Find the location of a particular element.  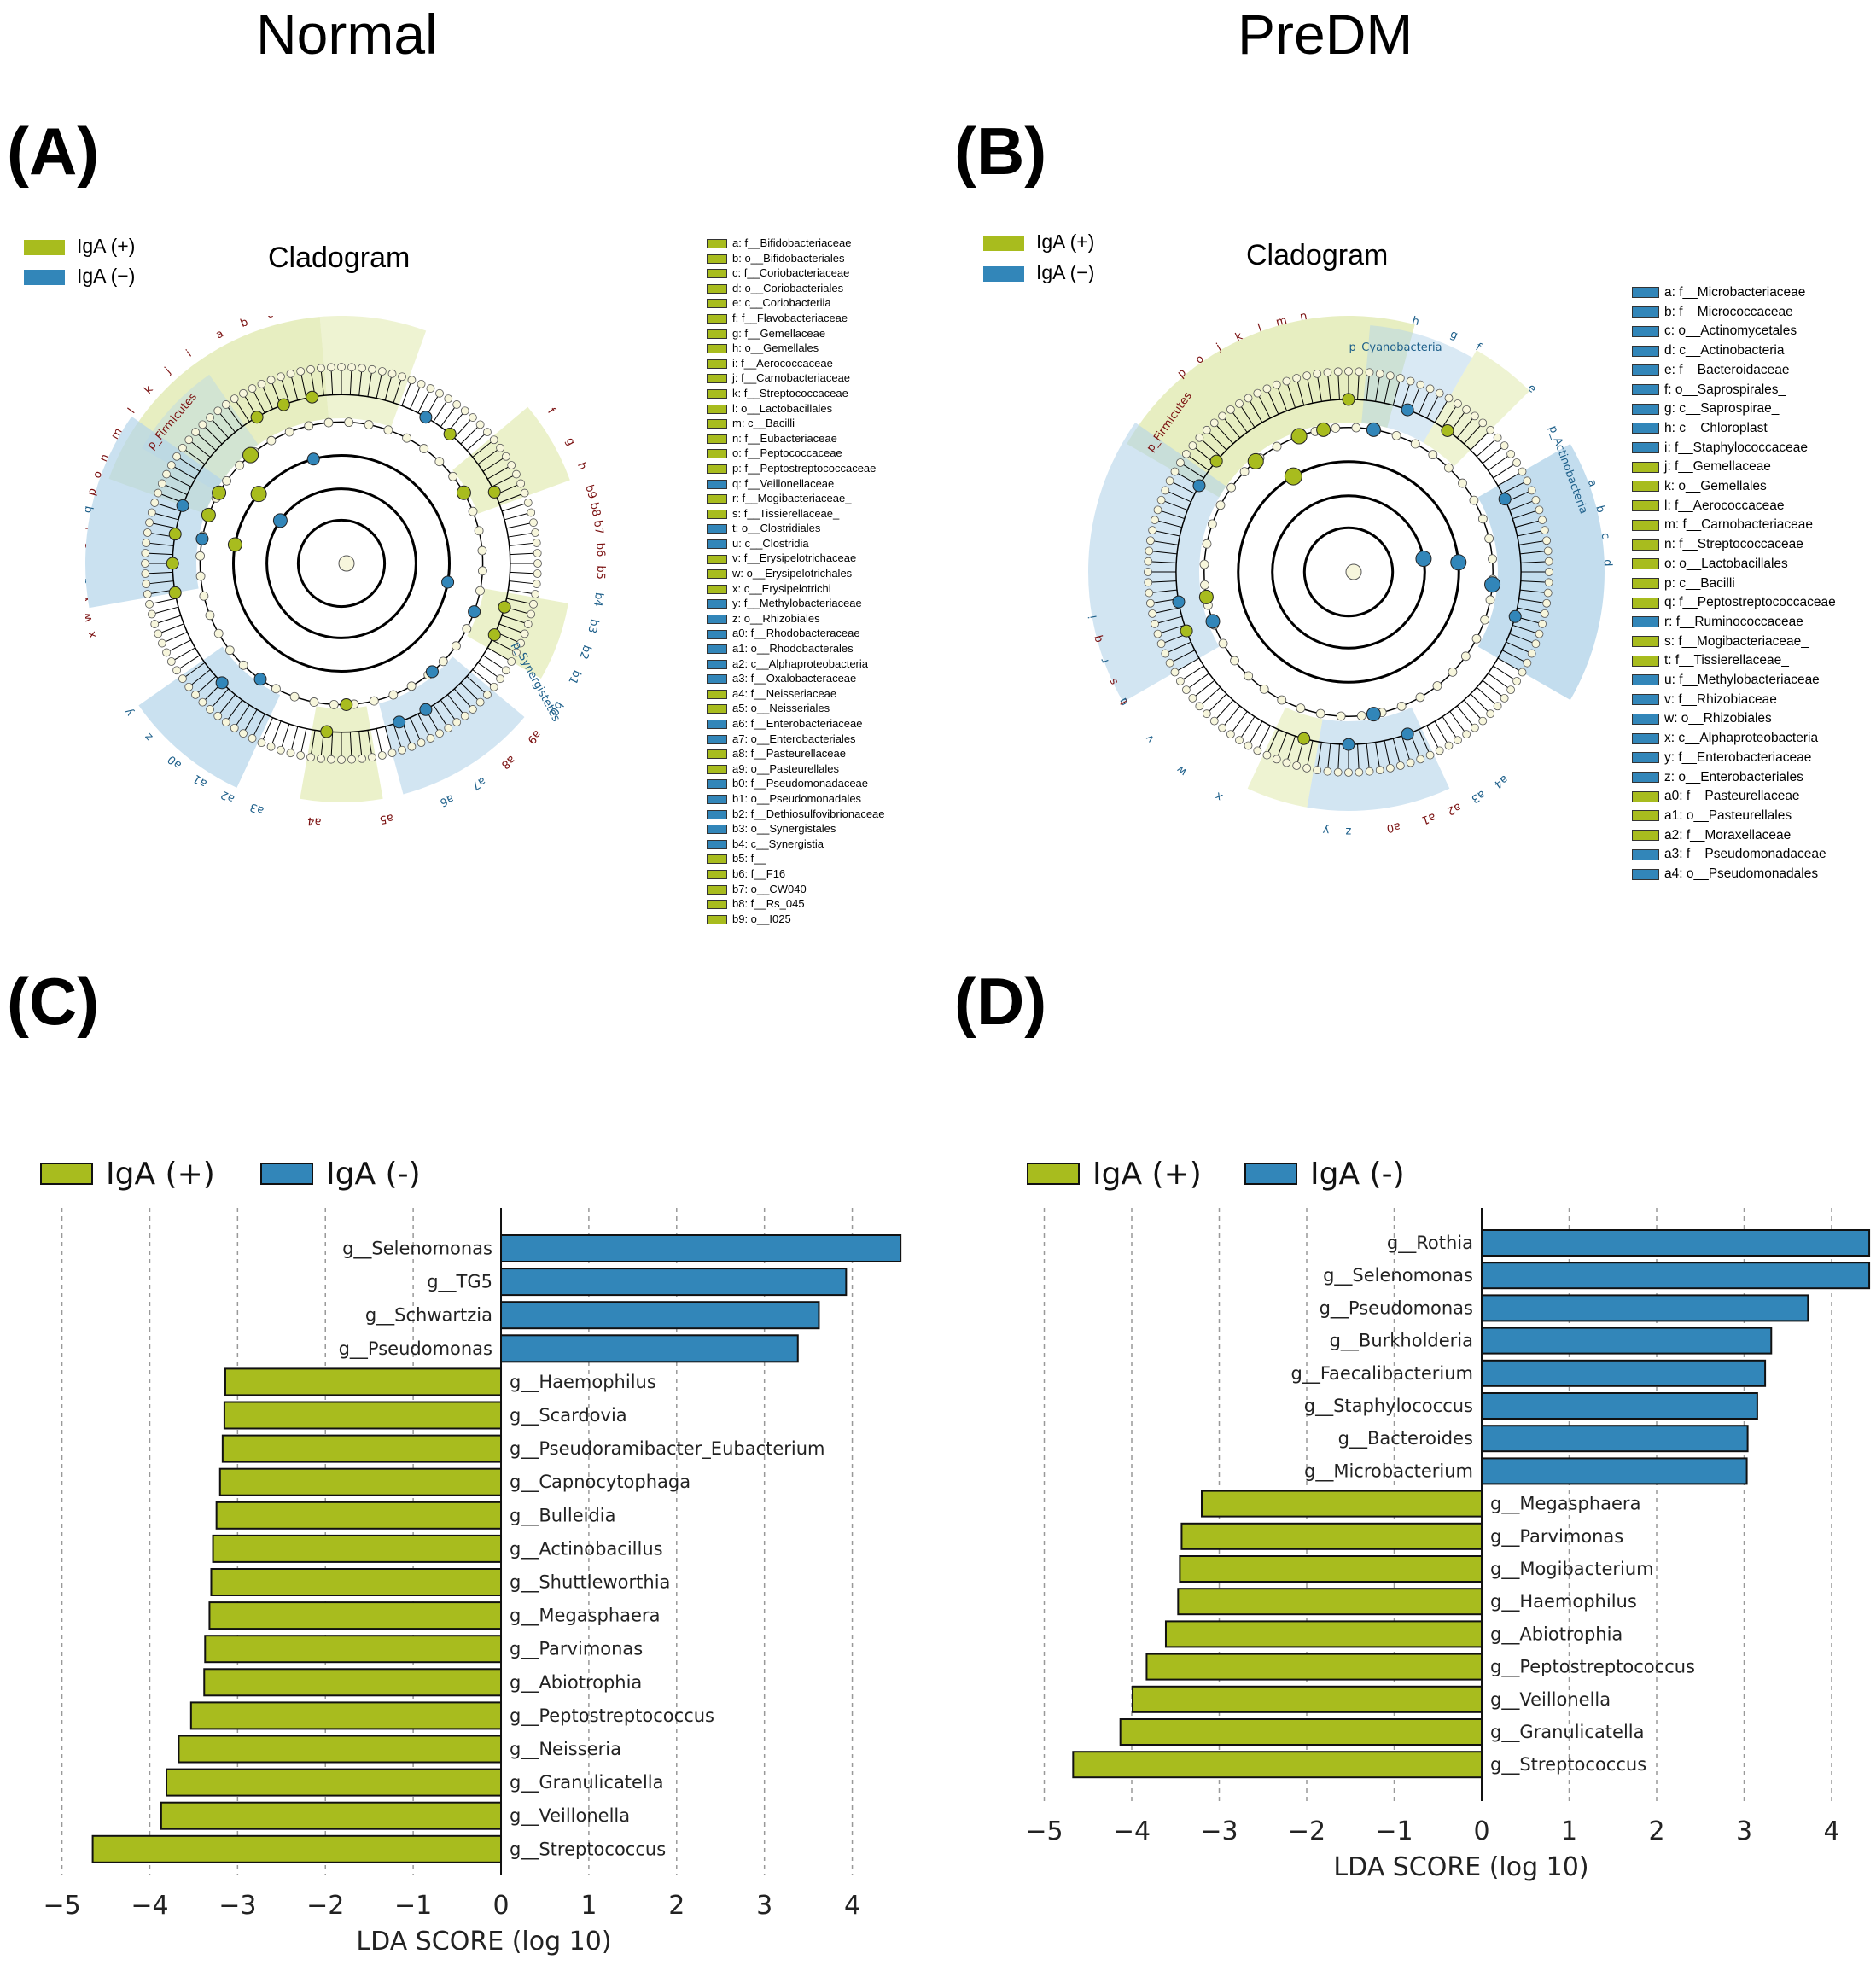

legend-swatch-icon is located at coordinates (1053, 1174).